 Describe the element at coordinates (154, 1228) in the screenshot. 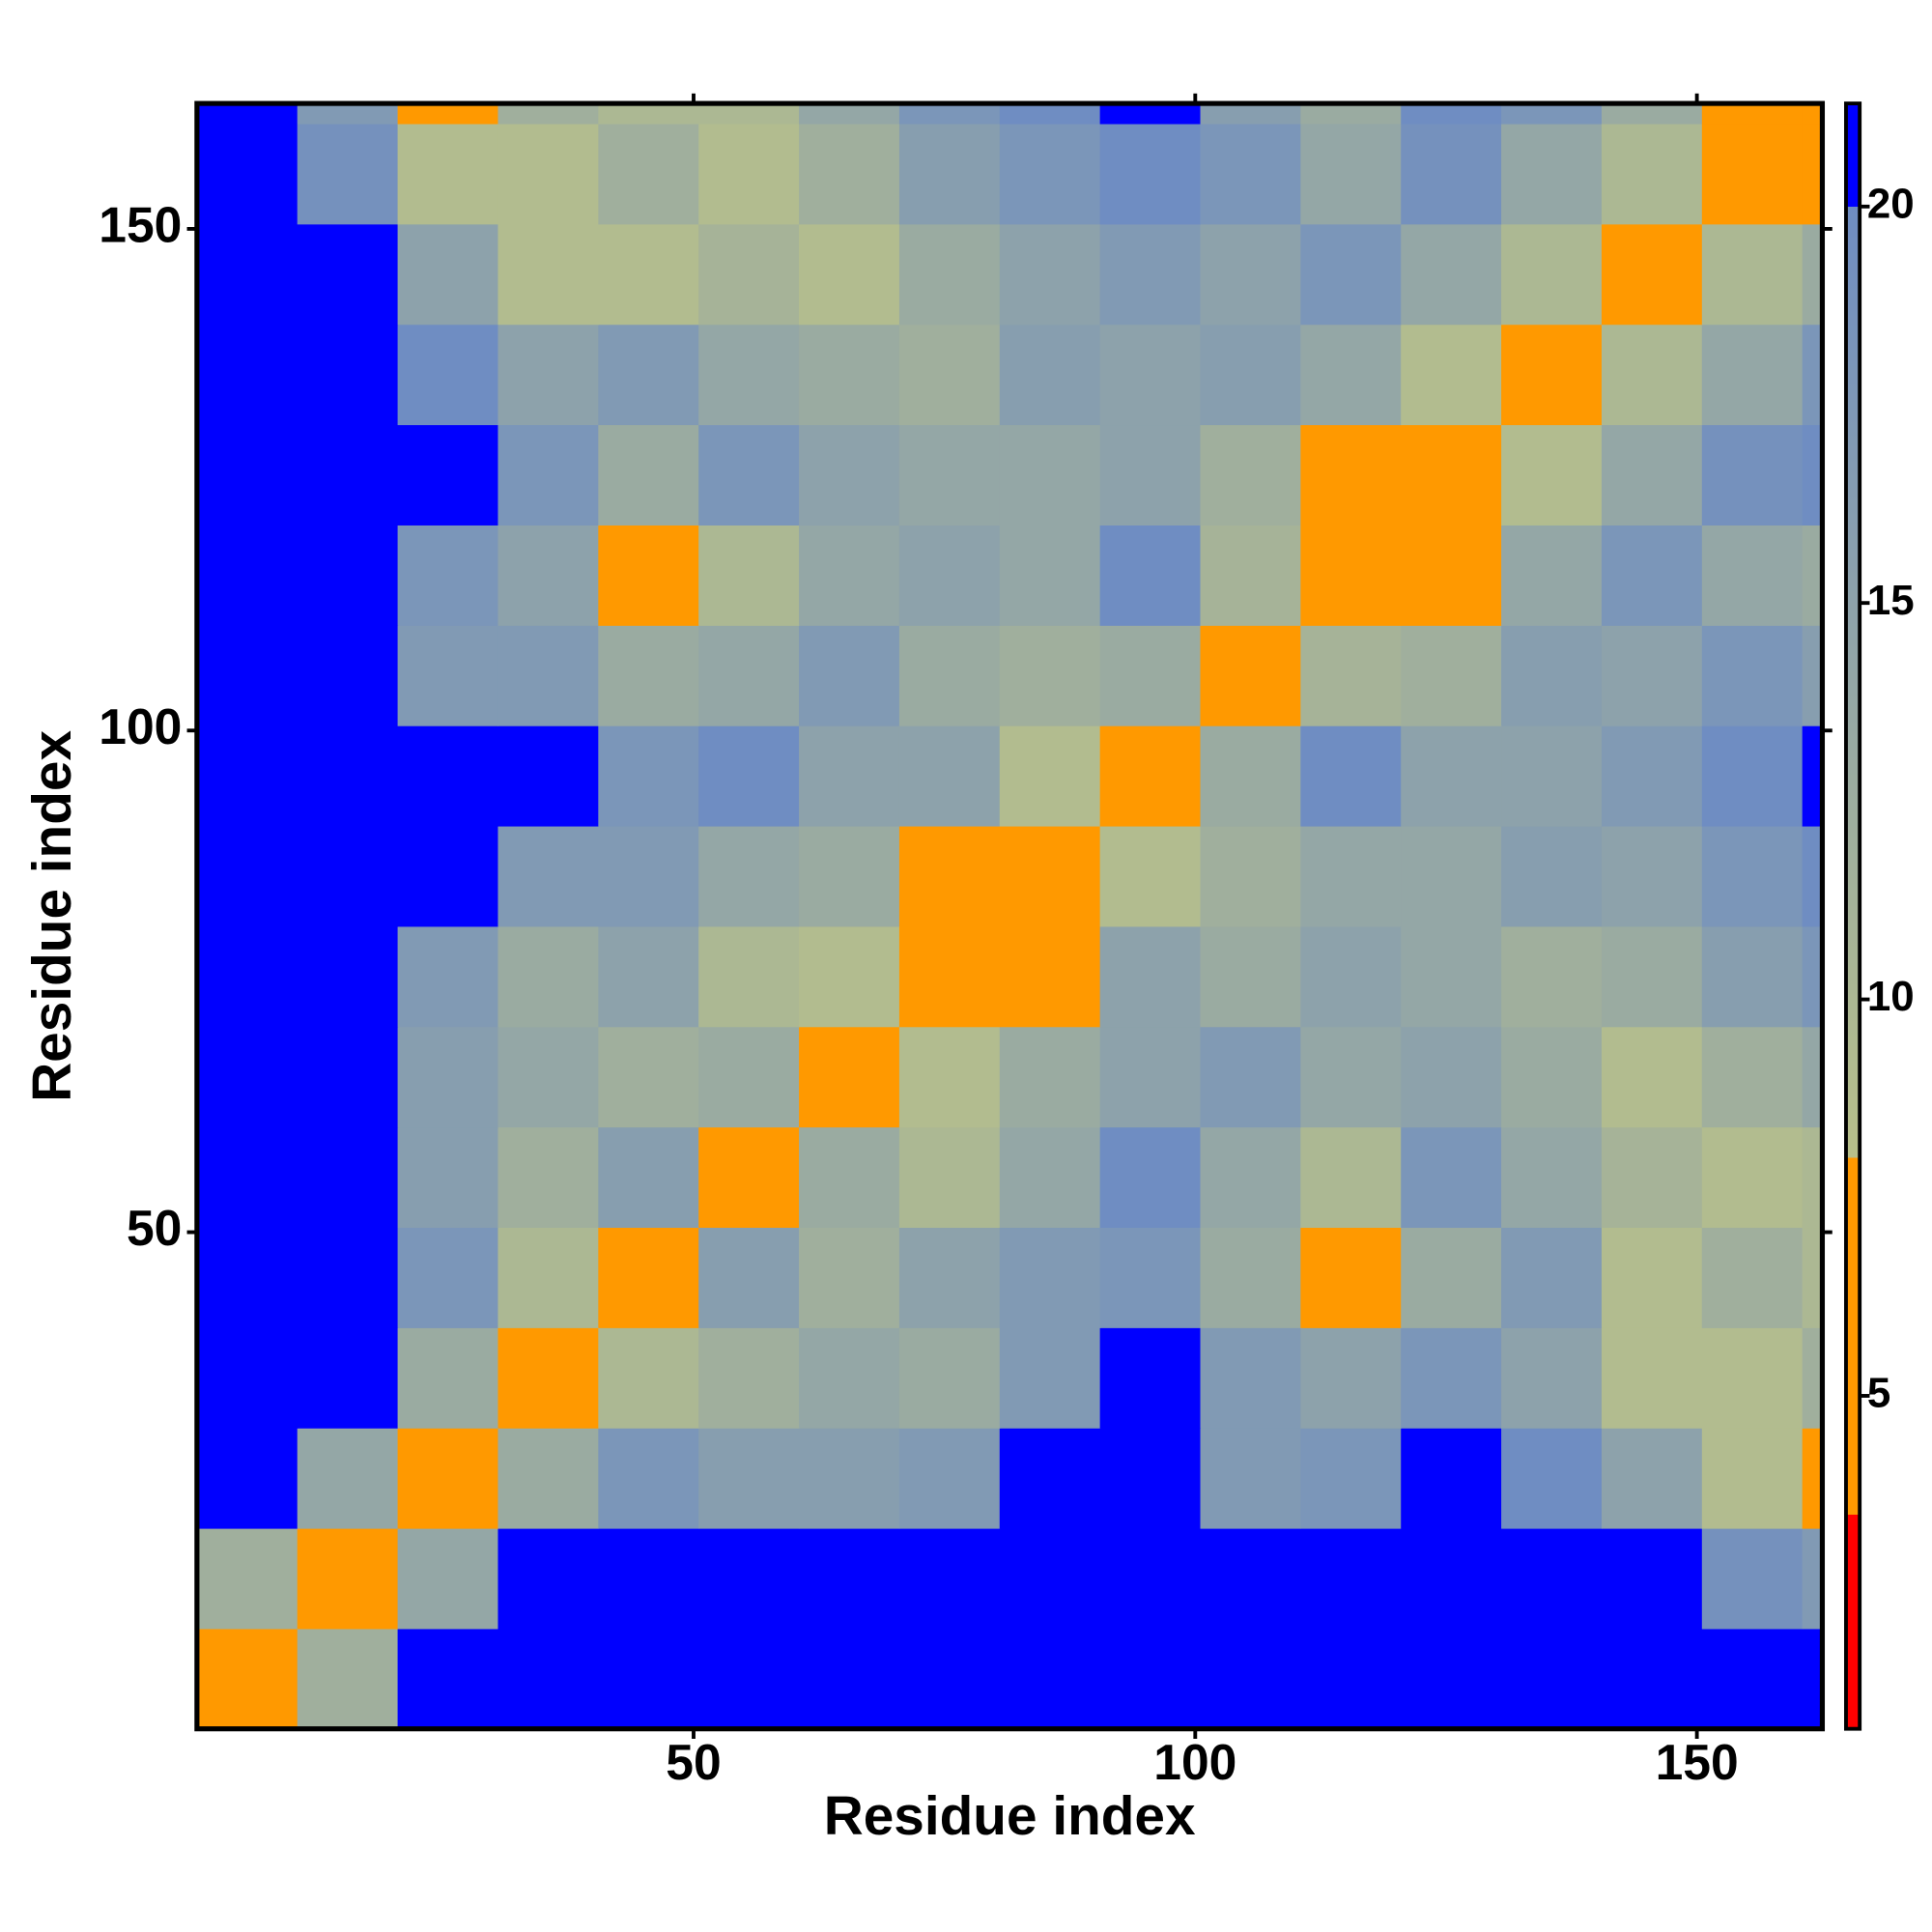

I see `y-tick-label: 50` at that location.